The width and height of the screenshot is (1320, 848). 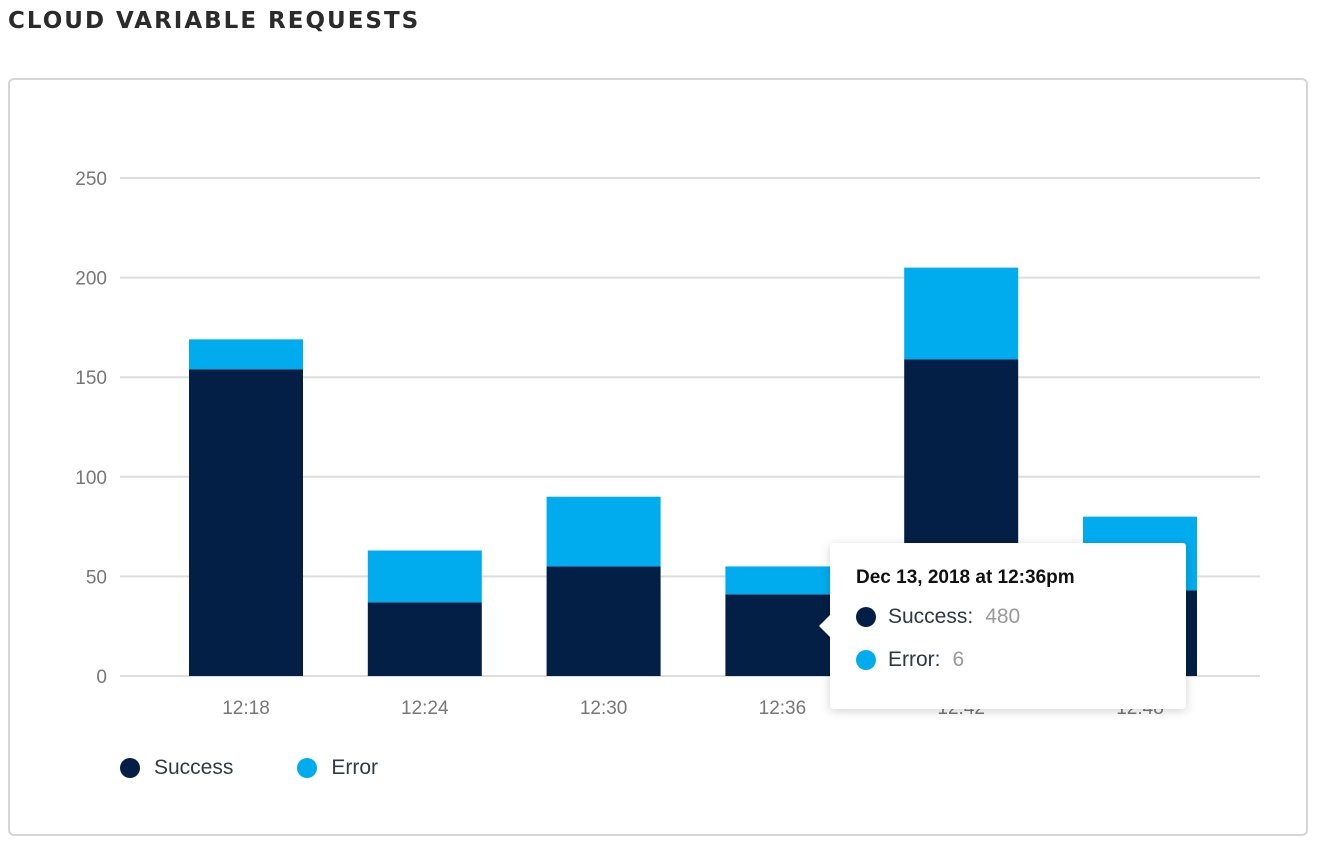 I want to click on legend-label-error: Error, so click(x=355, y=767).